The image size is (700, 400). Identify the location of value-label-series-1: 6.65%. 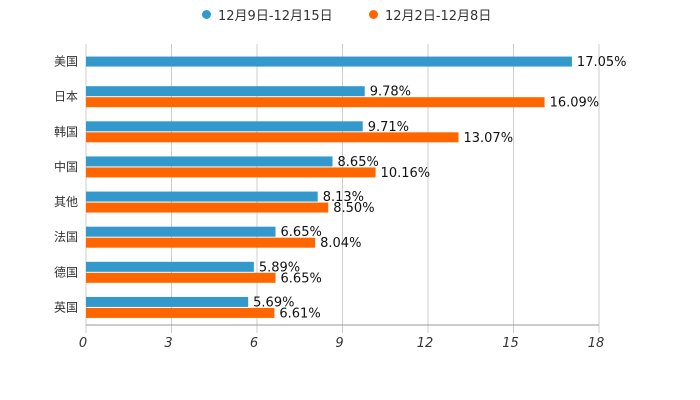
(301, 232).